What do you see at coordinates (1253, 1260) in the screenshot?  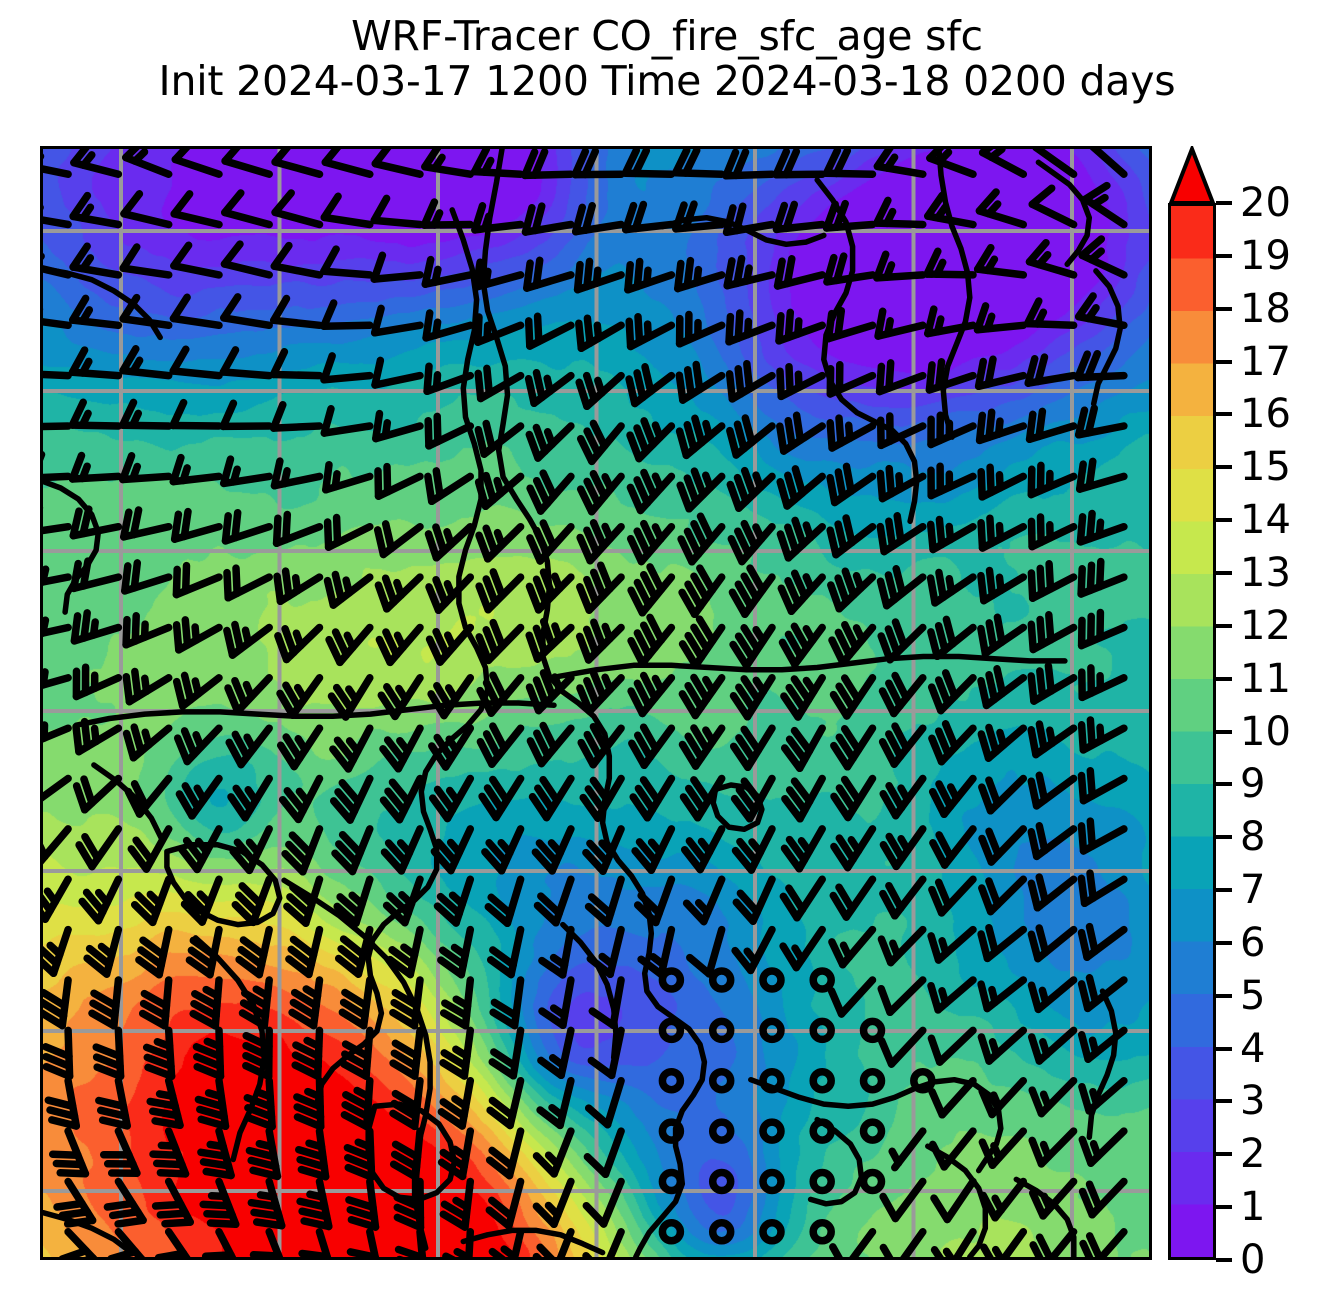 I see `colorbar-ticklabel: 0` at bounding box center [1253, 1260].